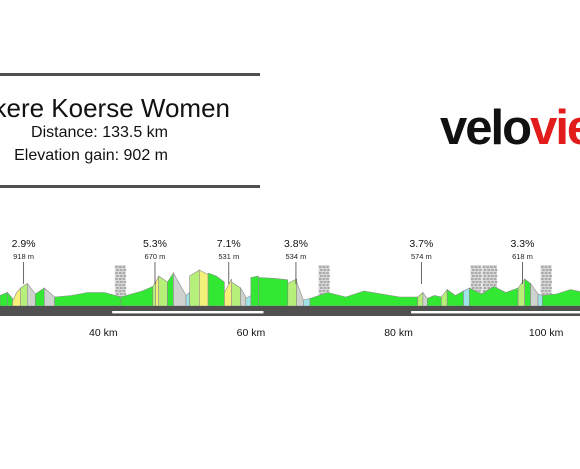 Image resolution: width=580 pixels, height=469 pixels. I want to click on logo-part-2: vie, so click(555, 128).